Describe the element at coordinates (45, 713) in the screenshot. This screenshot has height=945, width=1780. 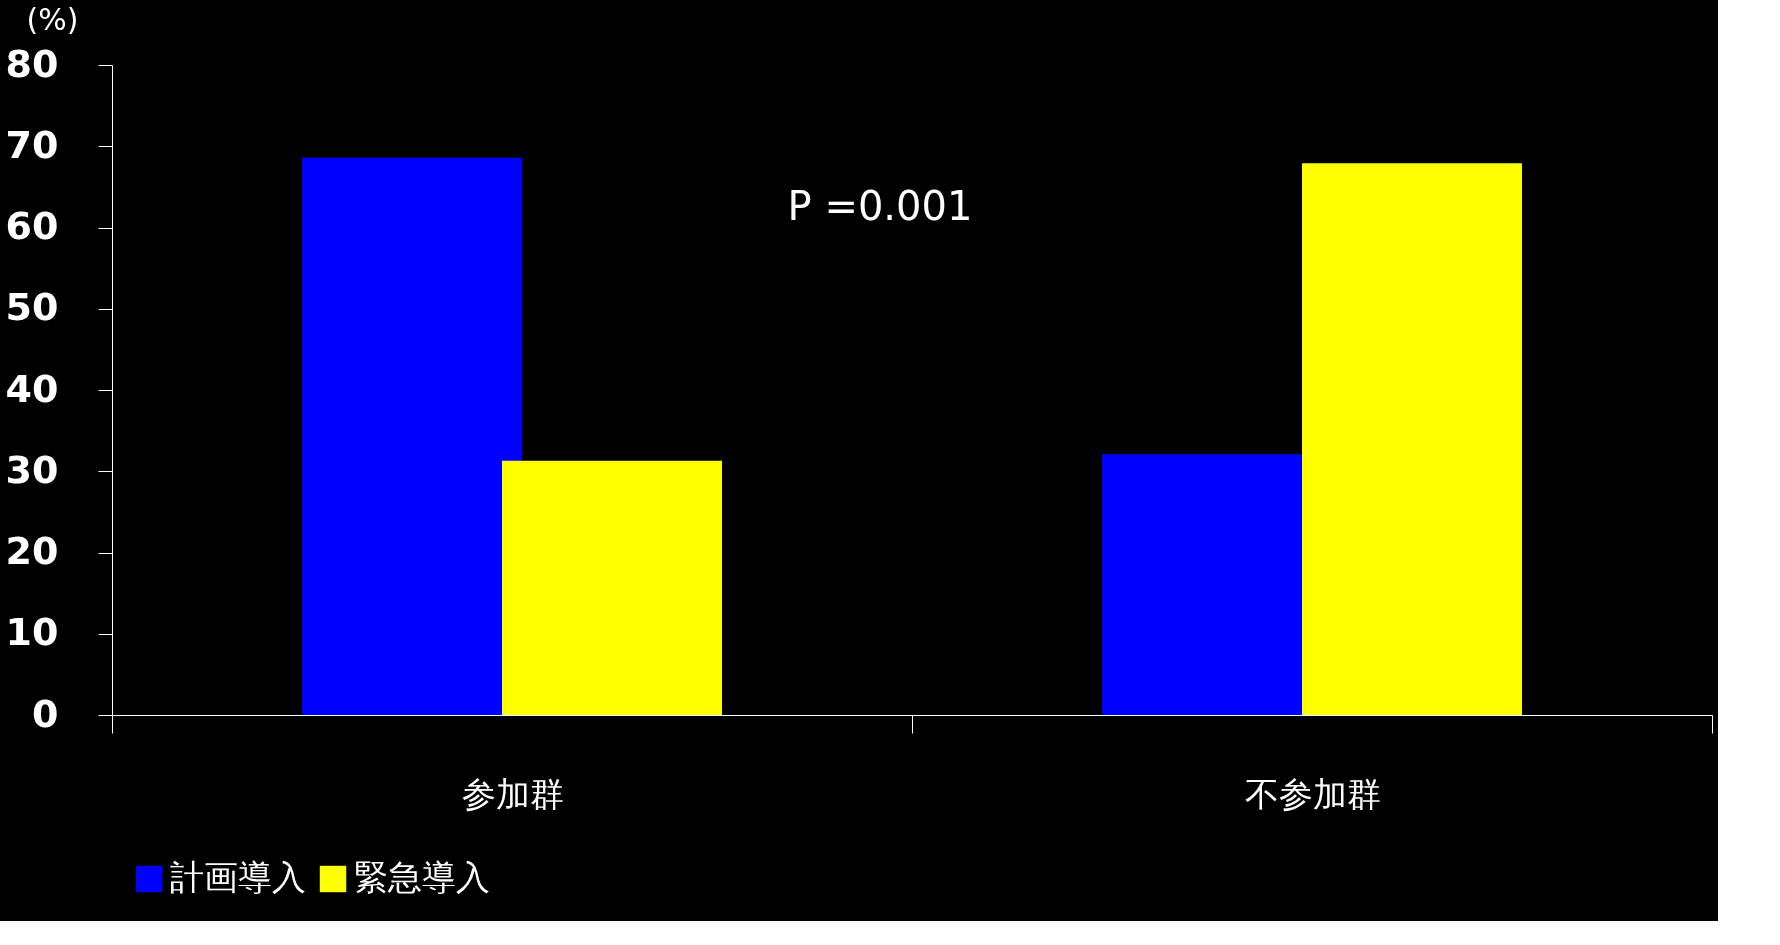
I see `y-tick-label: 0` at that location.